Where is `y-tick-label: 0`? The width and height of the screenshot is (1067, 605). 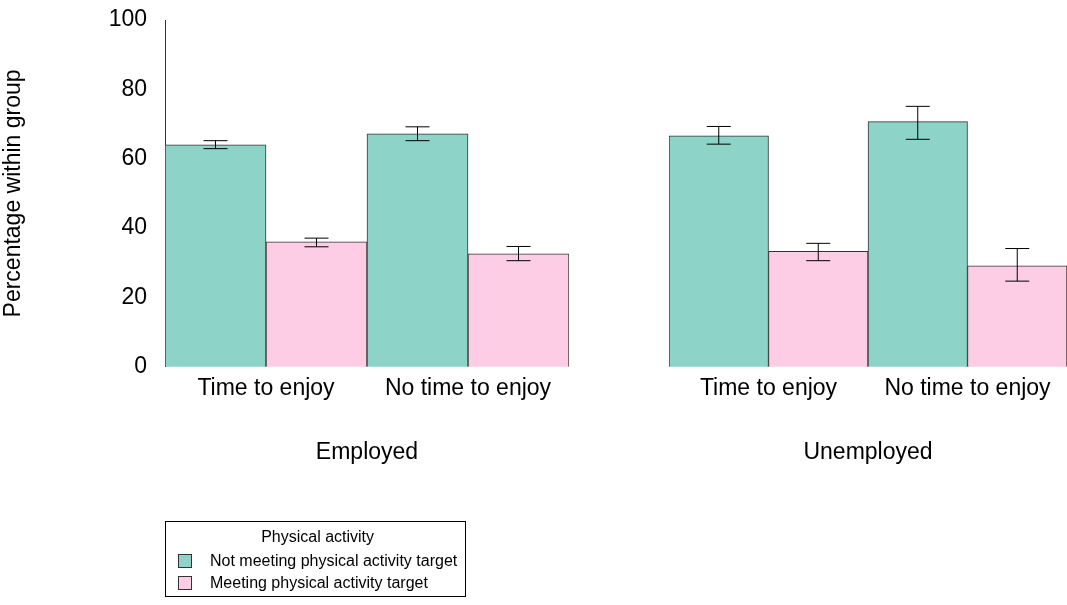 y-tick-label: 0 is located at coordinates (140, 365).